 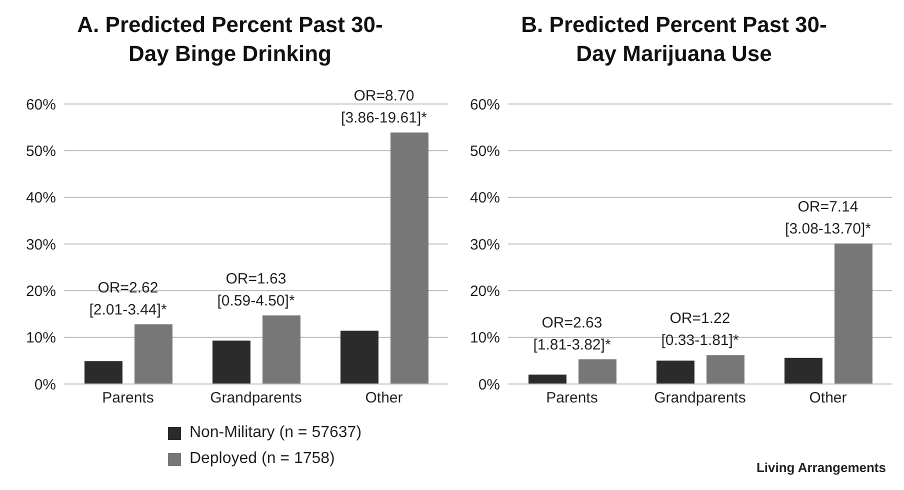 I want to click on annotation: OR=2.62 [2.01-3.44]*, so click(x=128, y=298).